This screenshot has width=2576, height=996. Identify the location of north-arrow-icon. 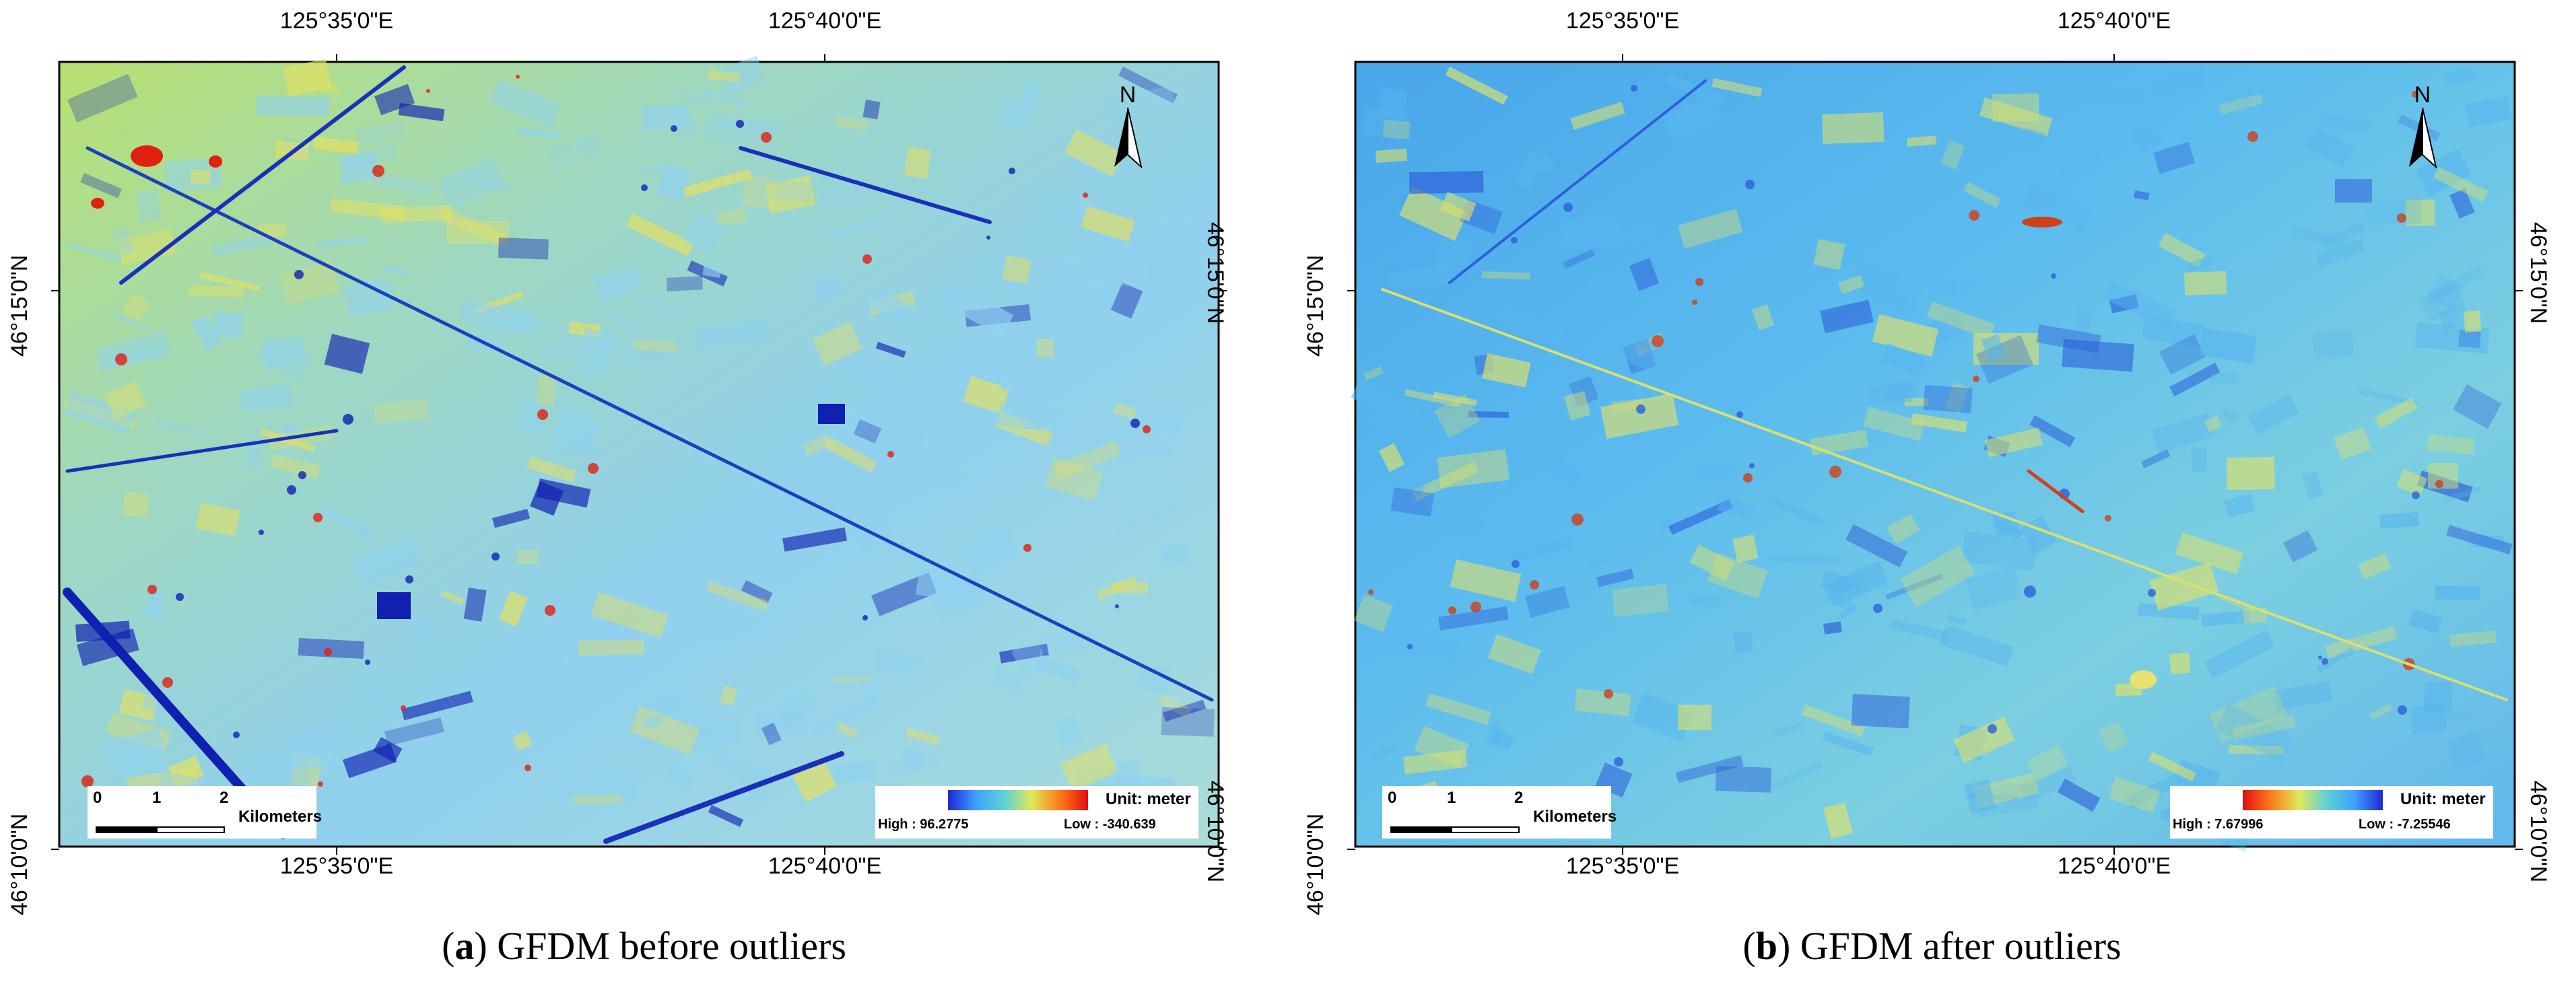
(2423, 138).